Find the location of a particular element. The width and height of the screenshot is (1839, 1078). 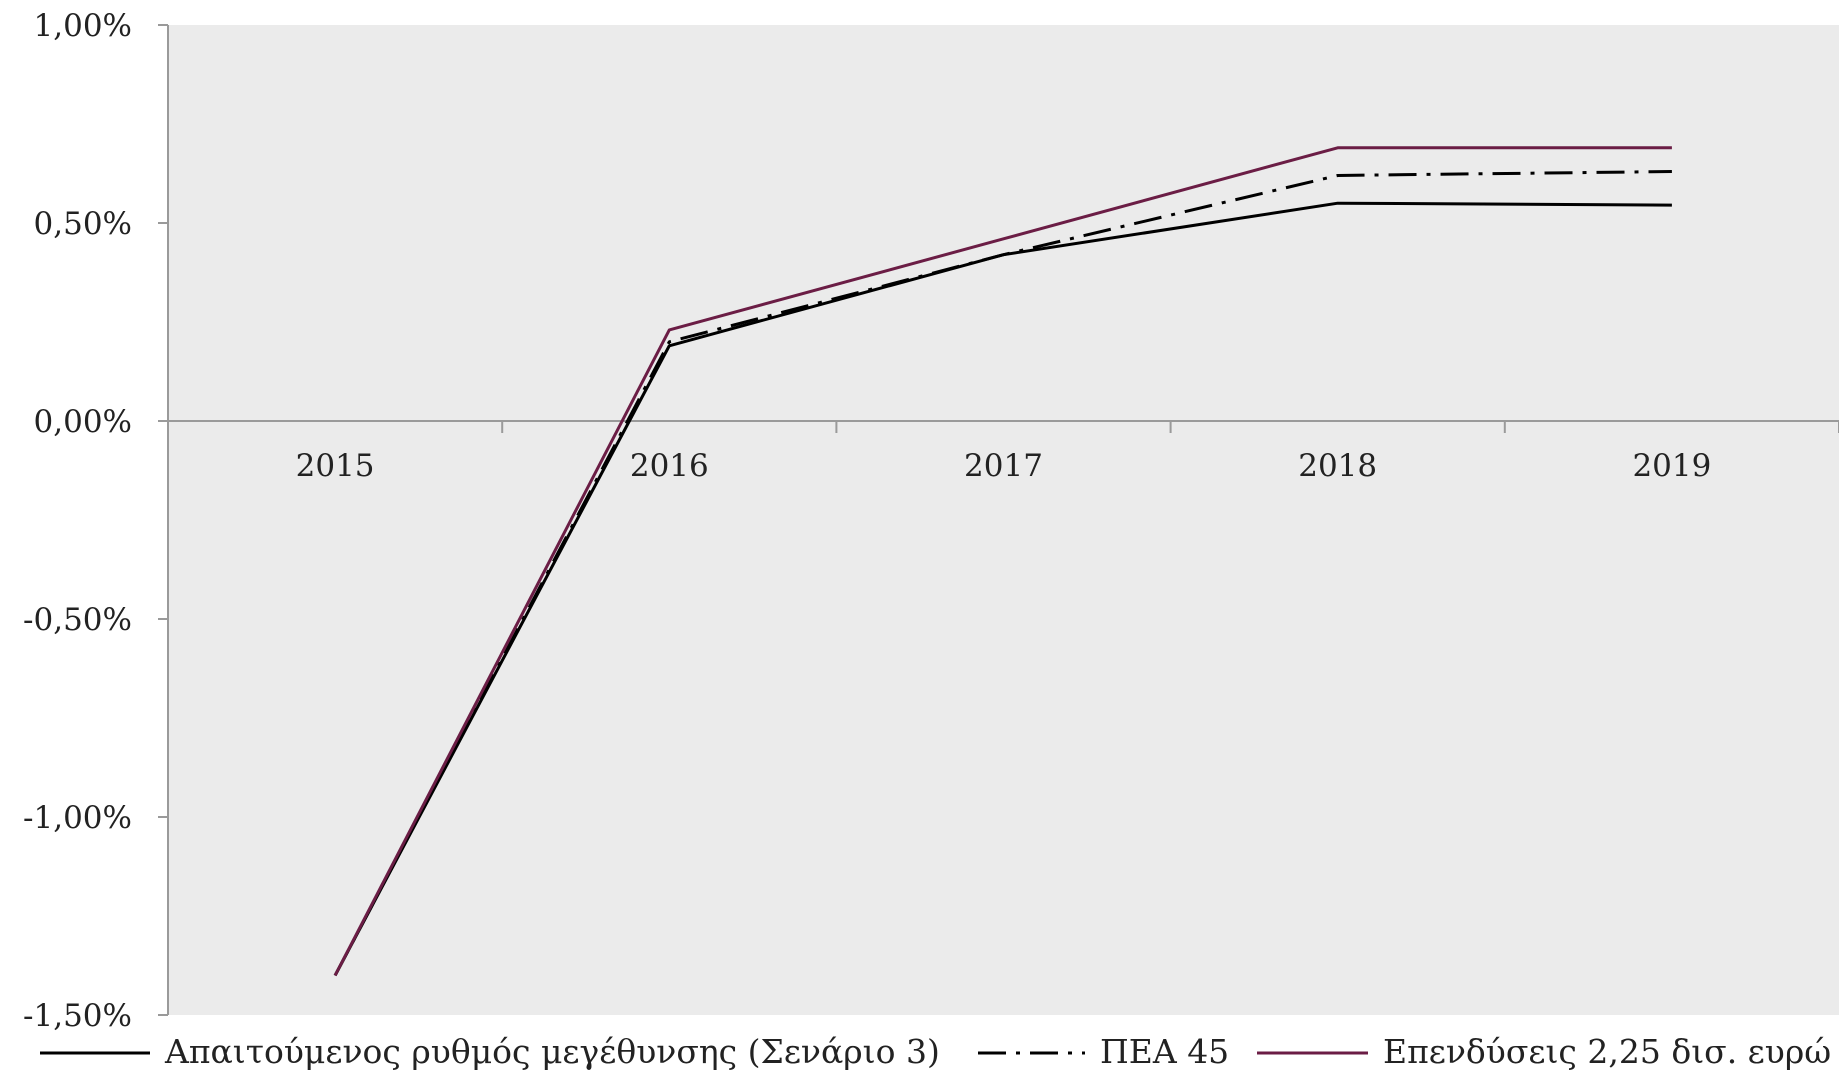

x-tick-label: 2015 is located at coordinates (335, 466).